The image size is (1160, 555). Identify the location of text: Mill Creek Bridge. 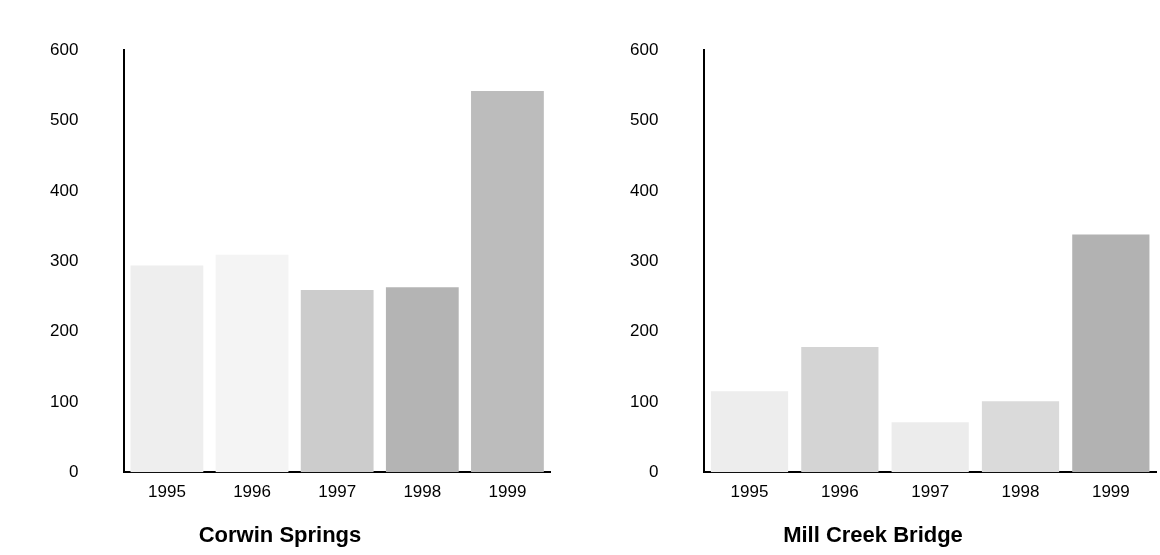
(873, 534).